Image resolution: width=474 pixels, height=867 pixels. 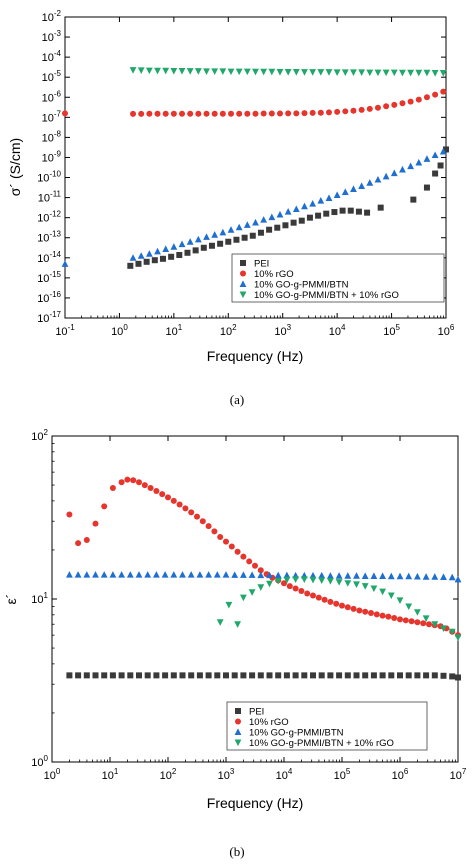 I want to click on x-tick-label: 10⁶, so click(x=400, y=774).